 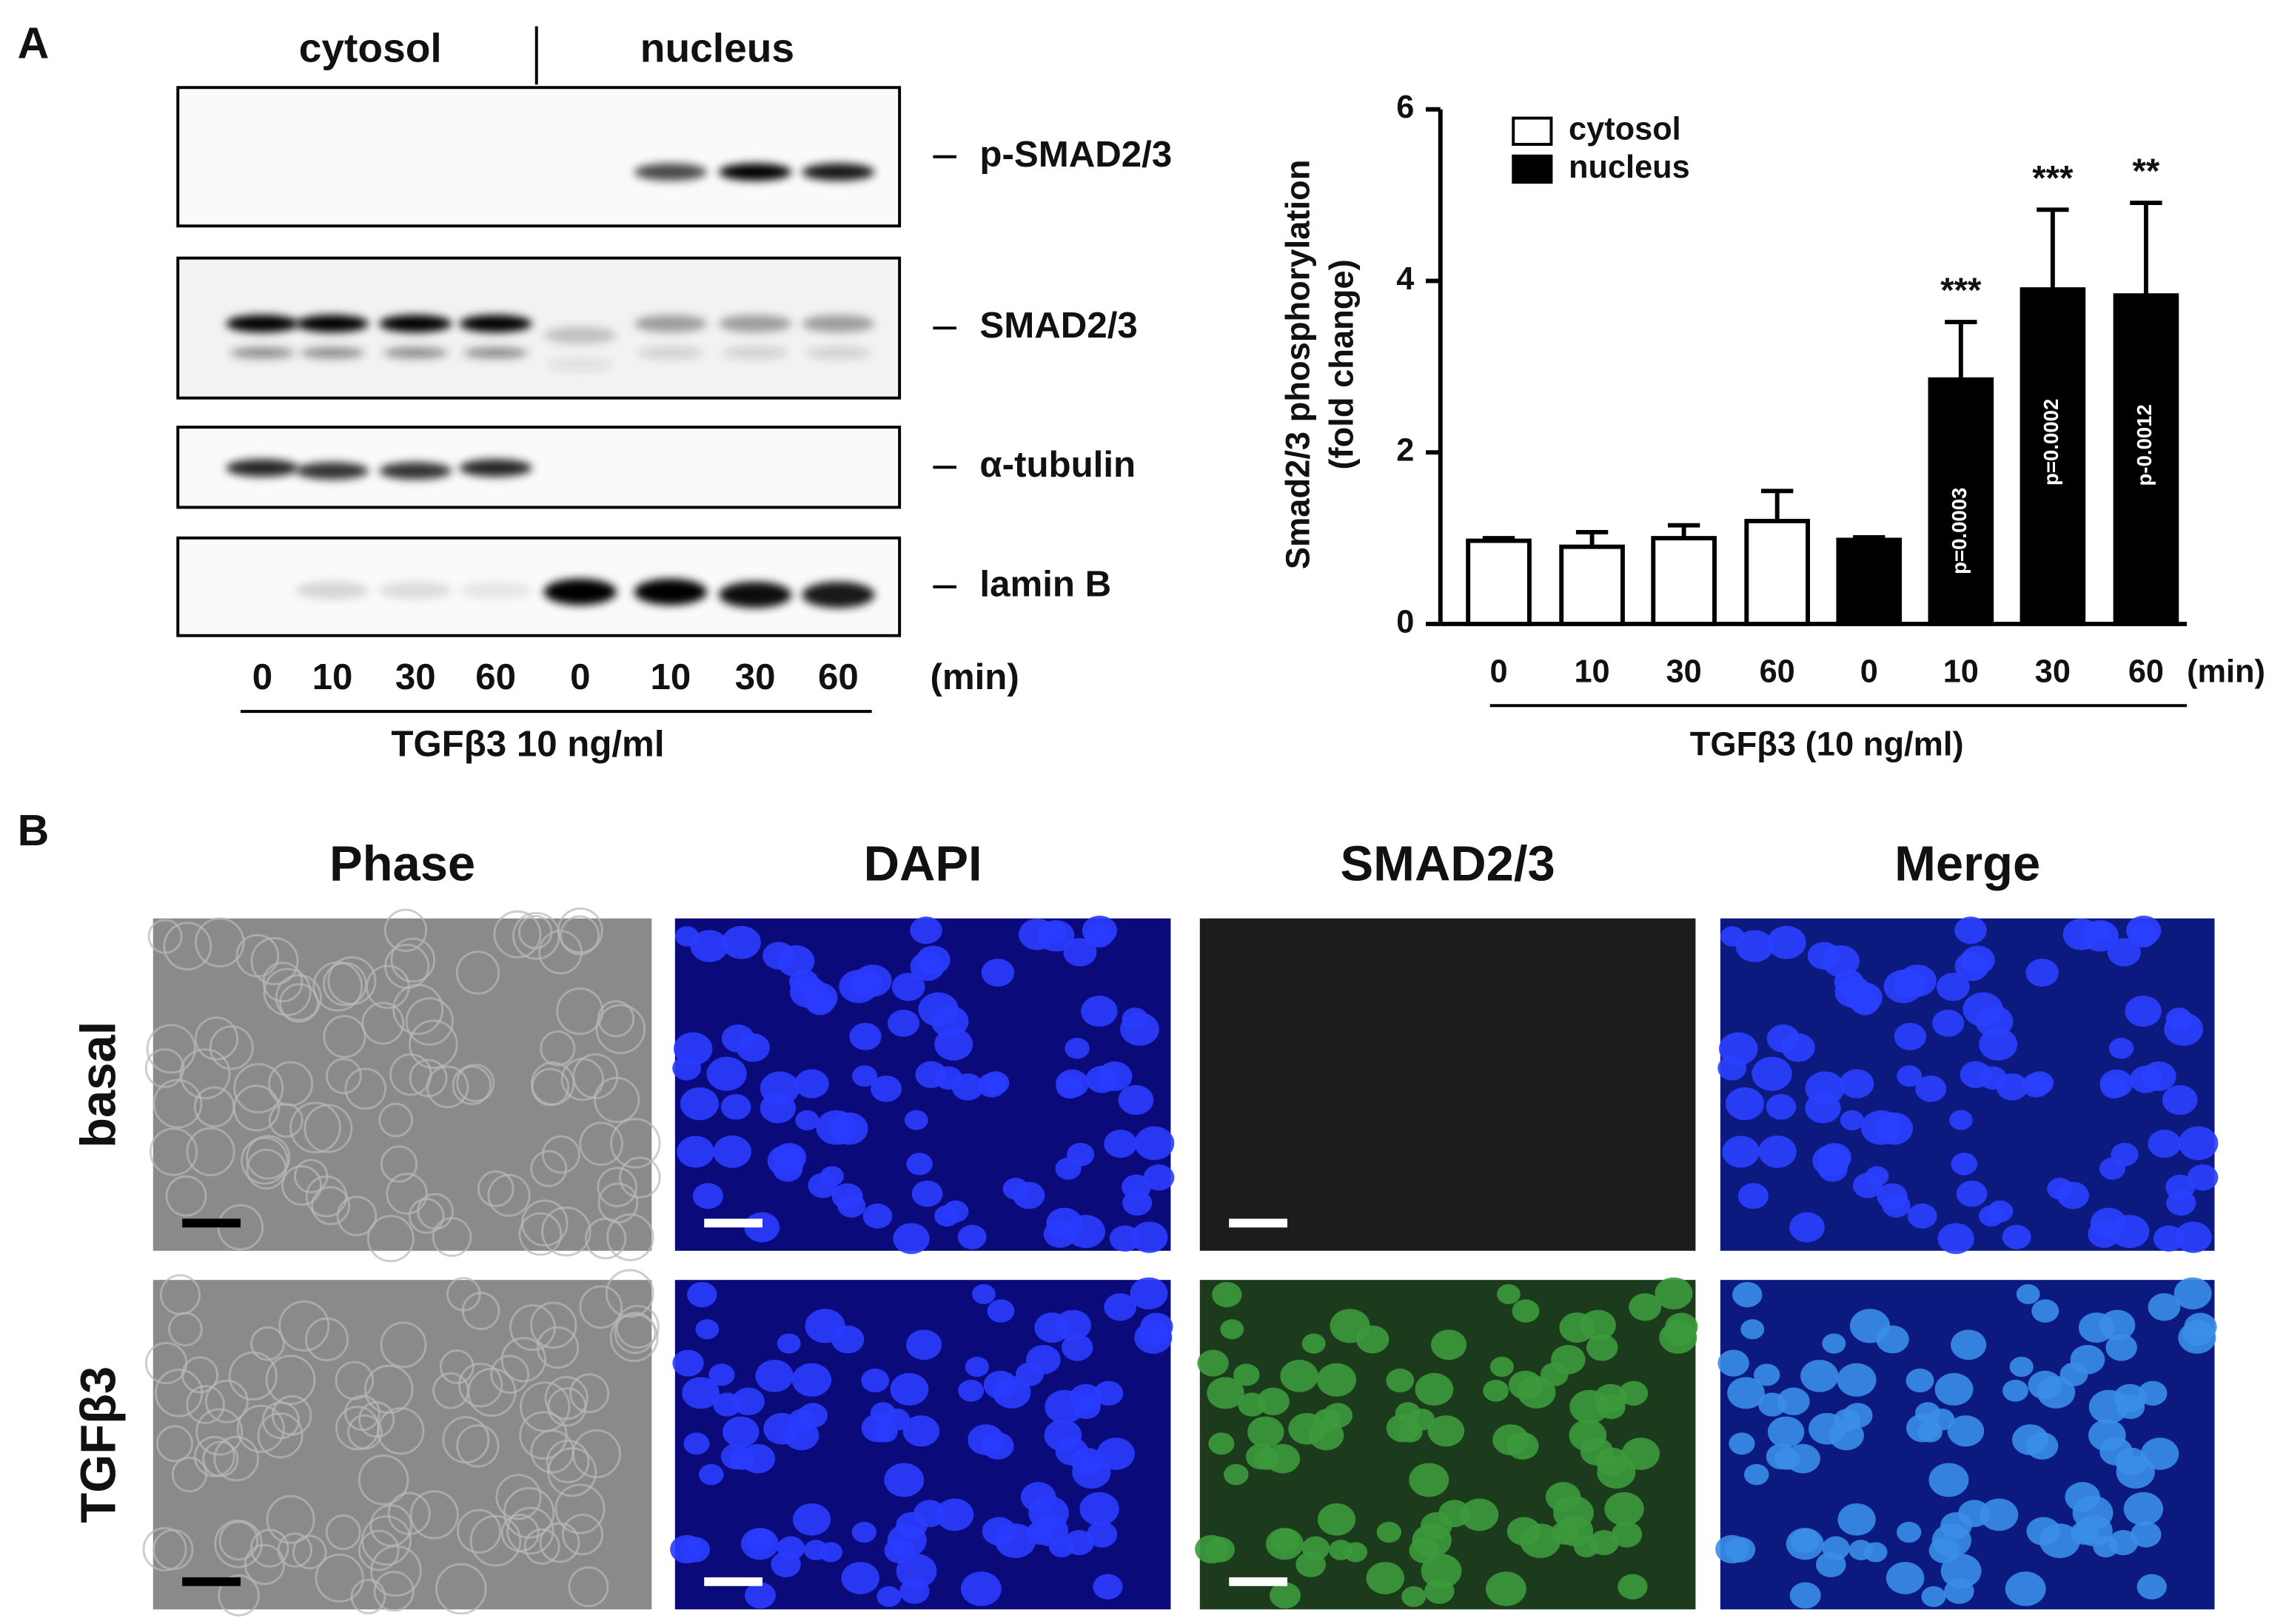 What do you see at coordinates (2146, 671) in the screenshot?
I see `x-tick-label: 60` at bounding box center [2146, 671].